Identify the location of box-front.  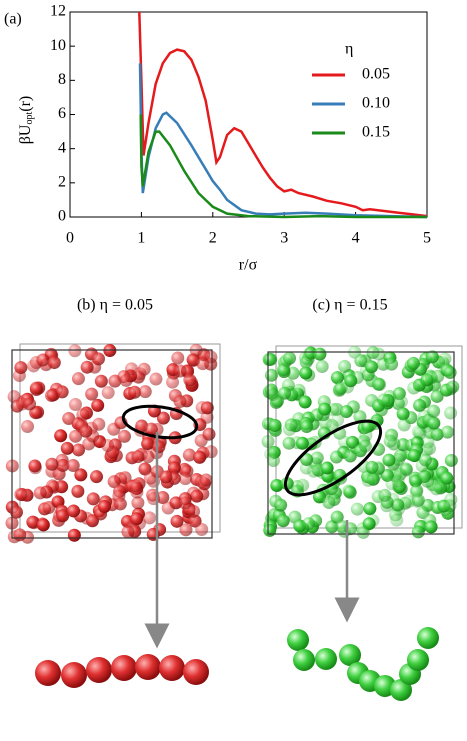
(361, 443).